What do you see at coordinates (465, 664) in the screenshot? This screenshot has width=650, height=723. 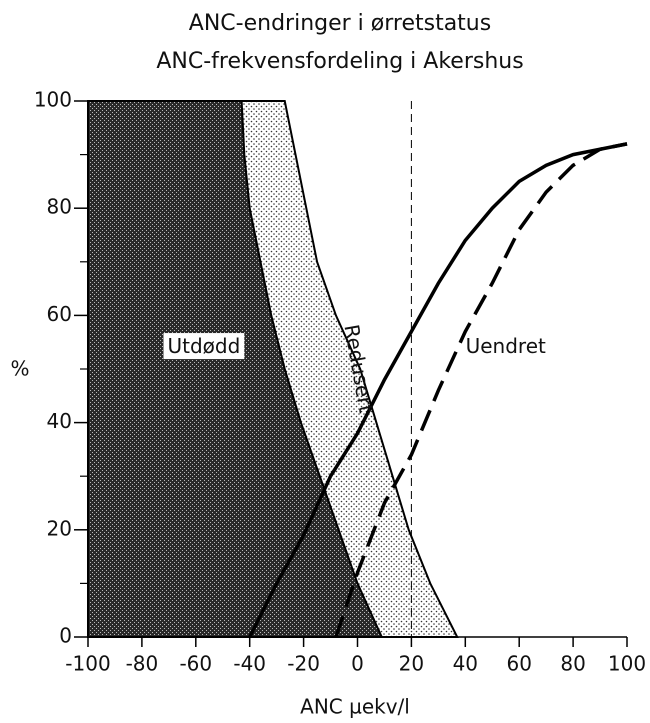 I see `x-tick-label: 40` at bounding box center [465, 664].